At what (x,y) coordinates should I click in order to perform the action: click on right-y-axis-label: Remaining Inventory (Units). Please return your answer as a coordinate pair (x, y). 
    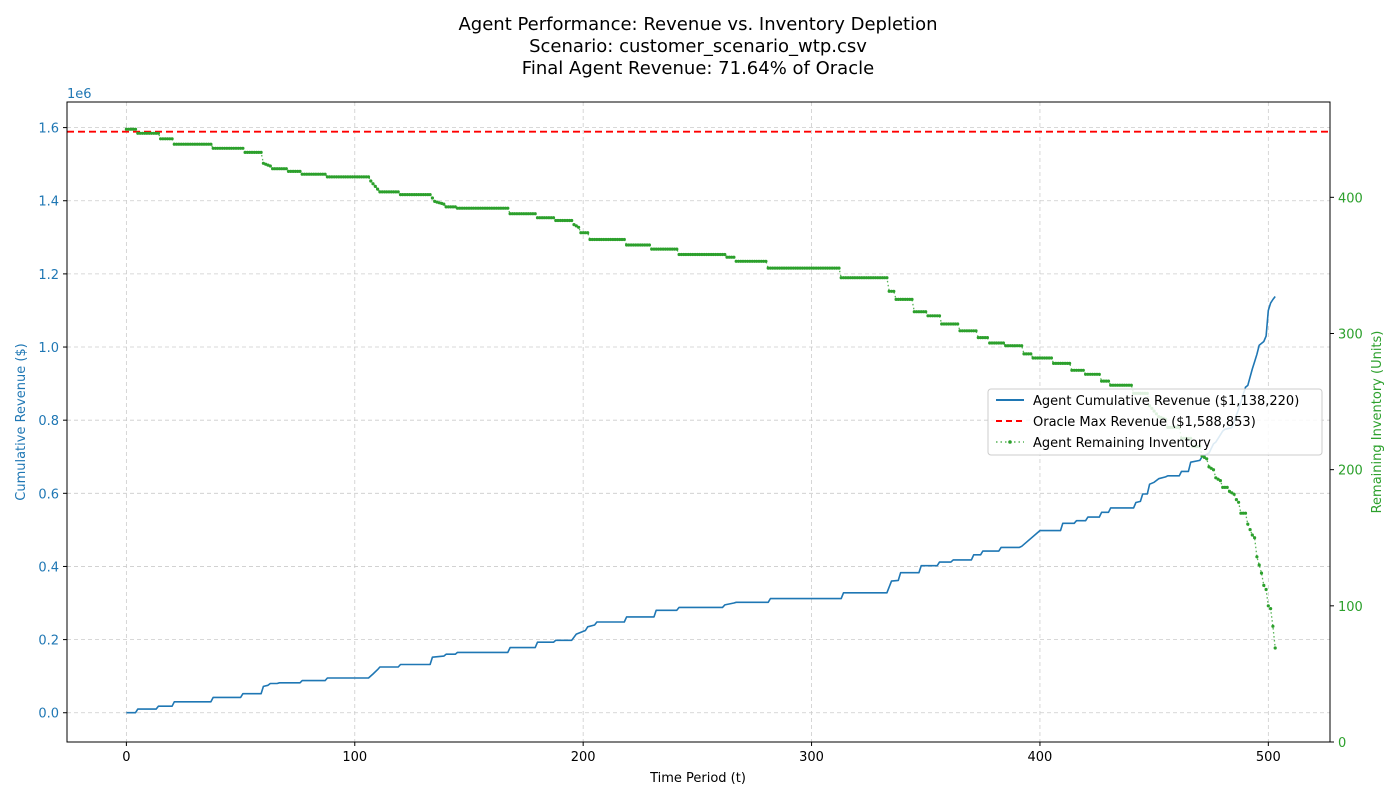
    Looking at the image, I should click on (1377, 422).